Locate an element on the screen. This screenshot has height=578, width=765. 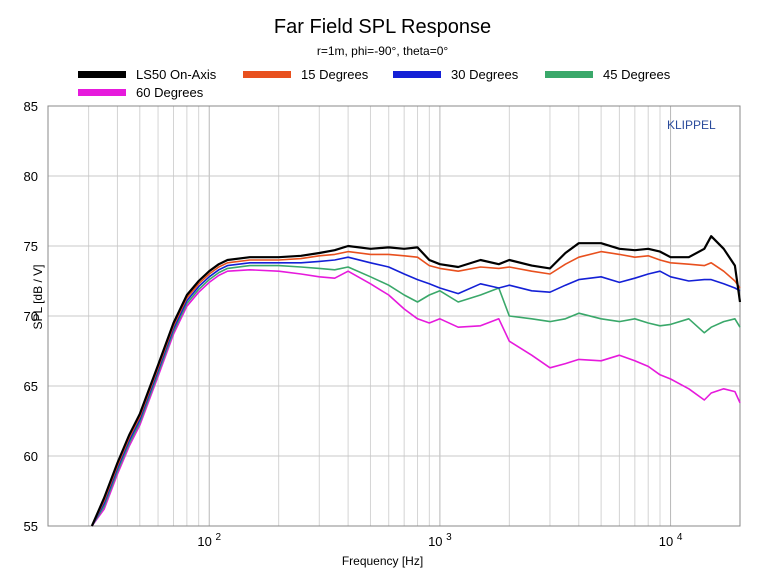
legend-item-ls50-on-axis: LS50 On-Axis is located at coordinates (147, 74).